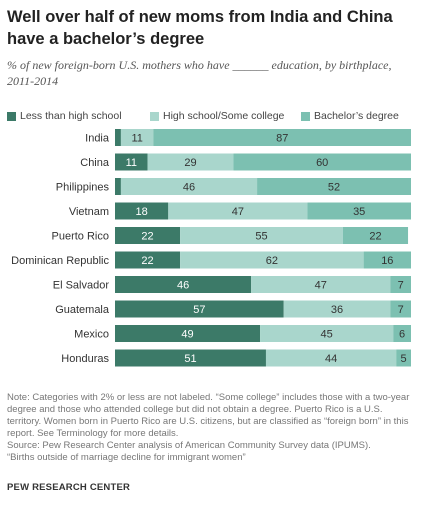 The image size is (421, 507). I want to click on data-label: 87, so click(282, 139).